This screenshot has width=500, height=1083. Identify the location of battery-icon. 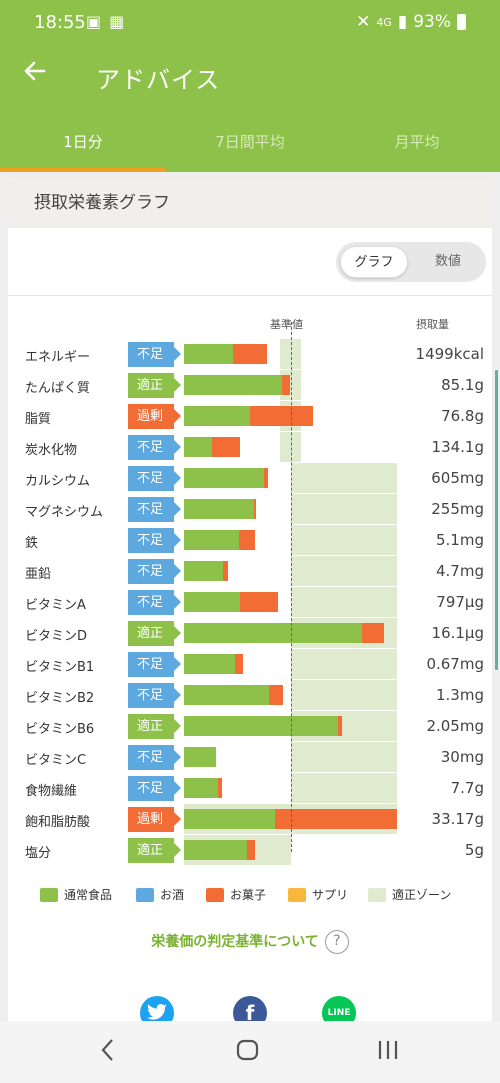
(461, 22).